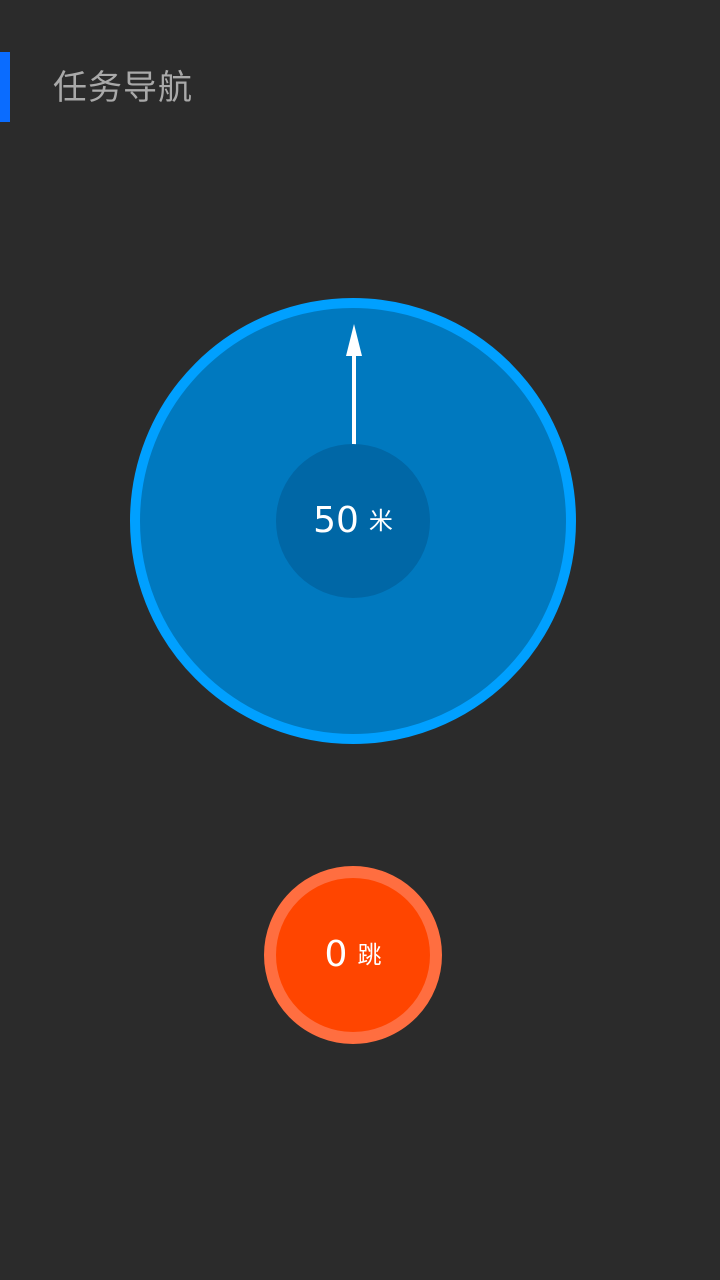 The image size is (720, 1280). What do you see at coordinates (5, 87) in the screenshot?
I see `header-accent-bar` at bounding box center [5, 87].